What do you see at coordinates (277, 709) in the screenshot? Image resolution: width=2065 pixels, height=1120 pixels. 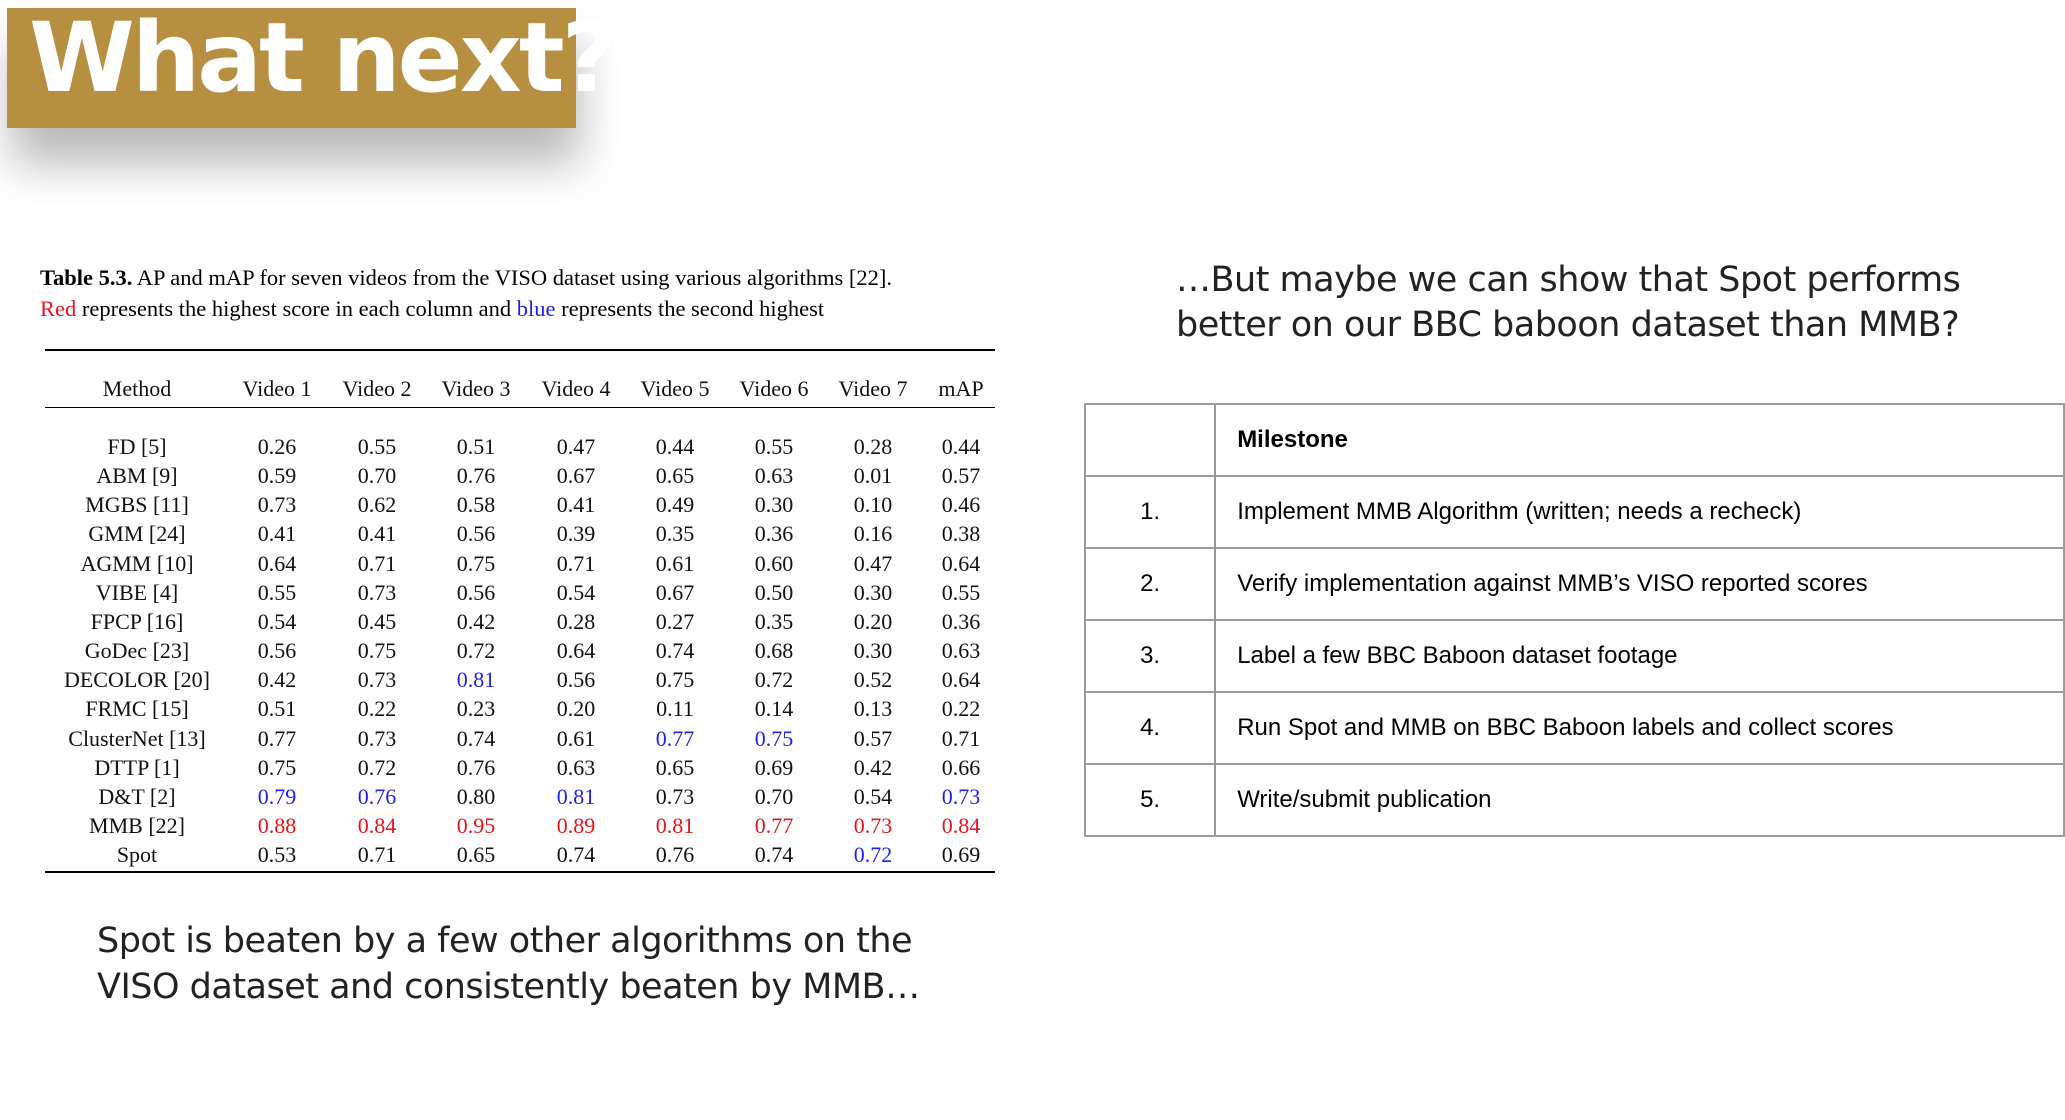 I see `viso-value-cell: 0.51` at bounding box center [277, 709].